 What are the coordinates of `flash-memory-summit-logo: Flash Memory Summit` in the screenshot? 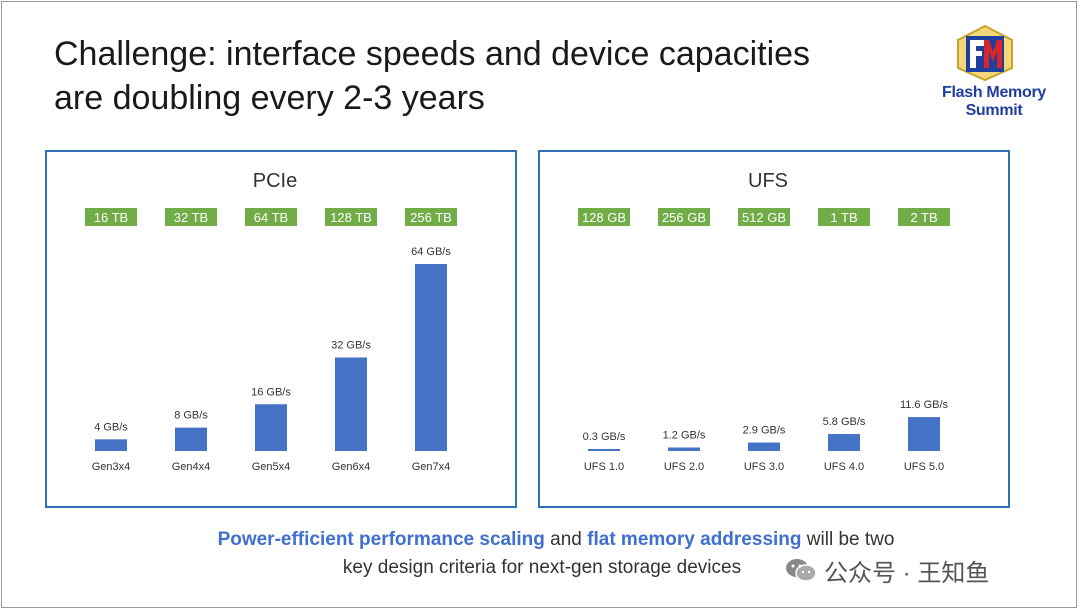 It's located at (994, 70).